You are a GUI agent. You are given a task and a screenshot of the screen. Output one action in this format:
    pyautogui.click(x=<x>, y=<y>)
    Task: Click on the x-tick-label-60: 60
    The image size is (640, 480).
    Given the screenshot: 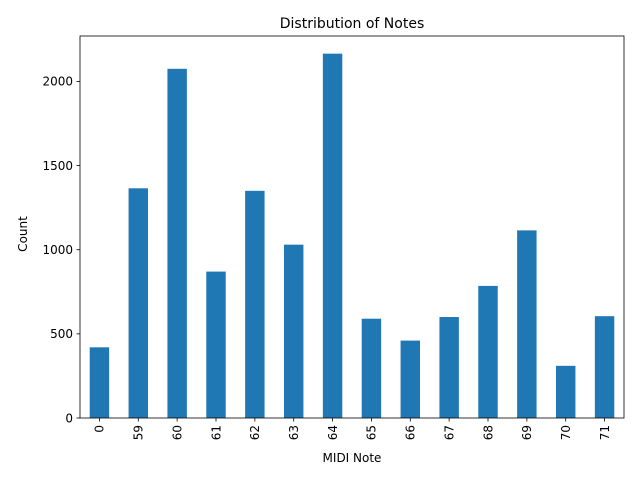 What is the action you would take?
    pyautogui.click(x=177, y=432)
    